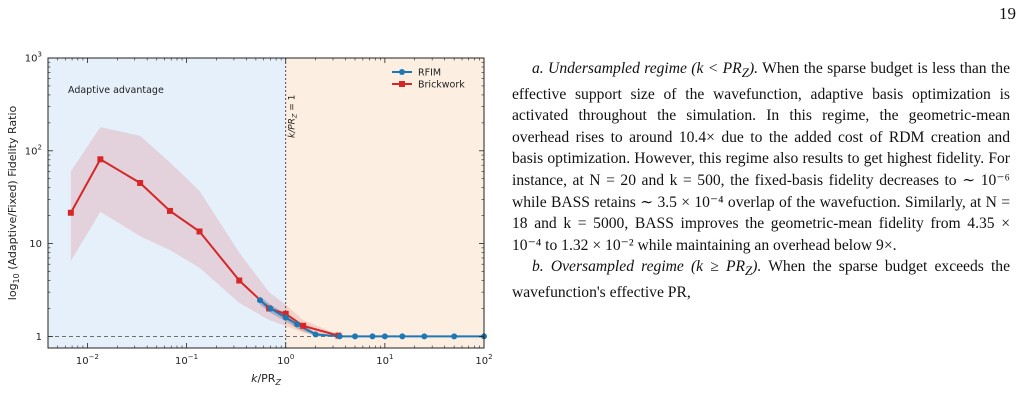  Describe the element at coordinates (429, 73) in the screenshot. I see `legend-label-rfim: RFIM` at that location.